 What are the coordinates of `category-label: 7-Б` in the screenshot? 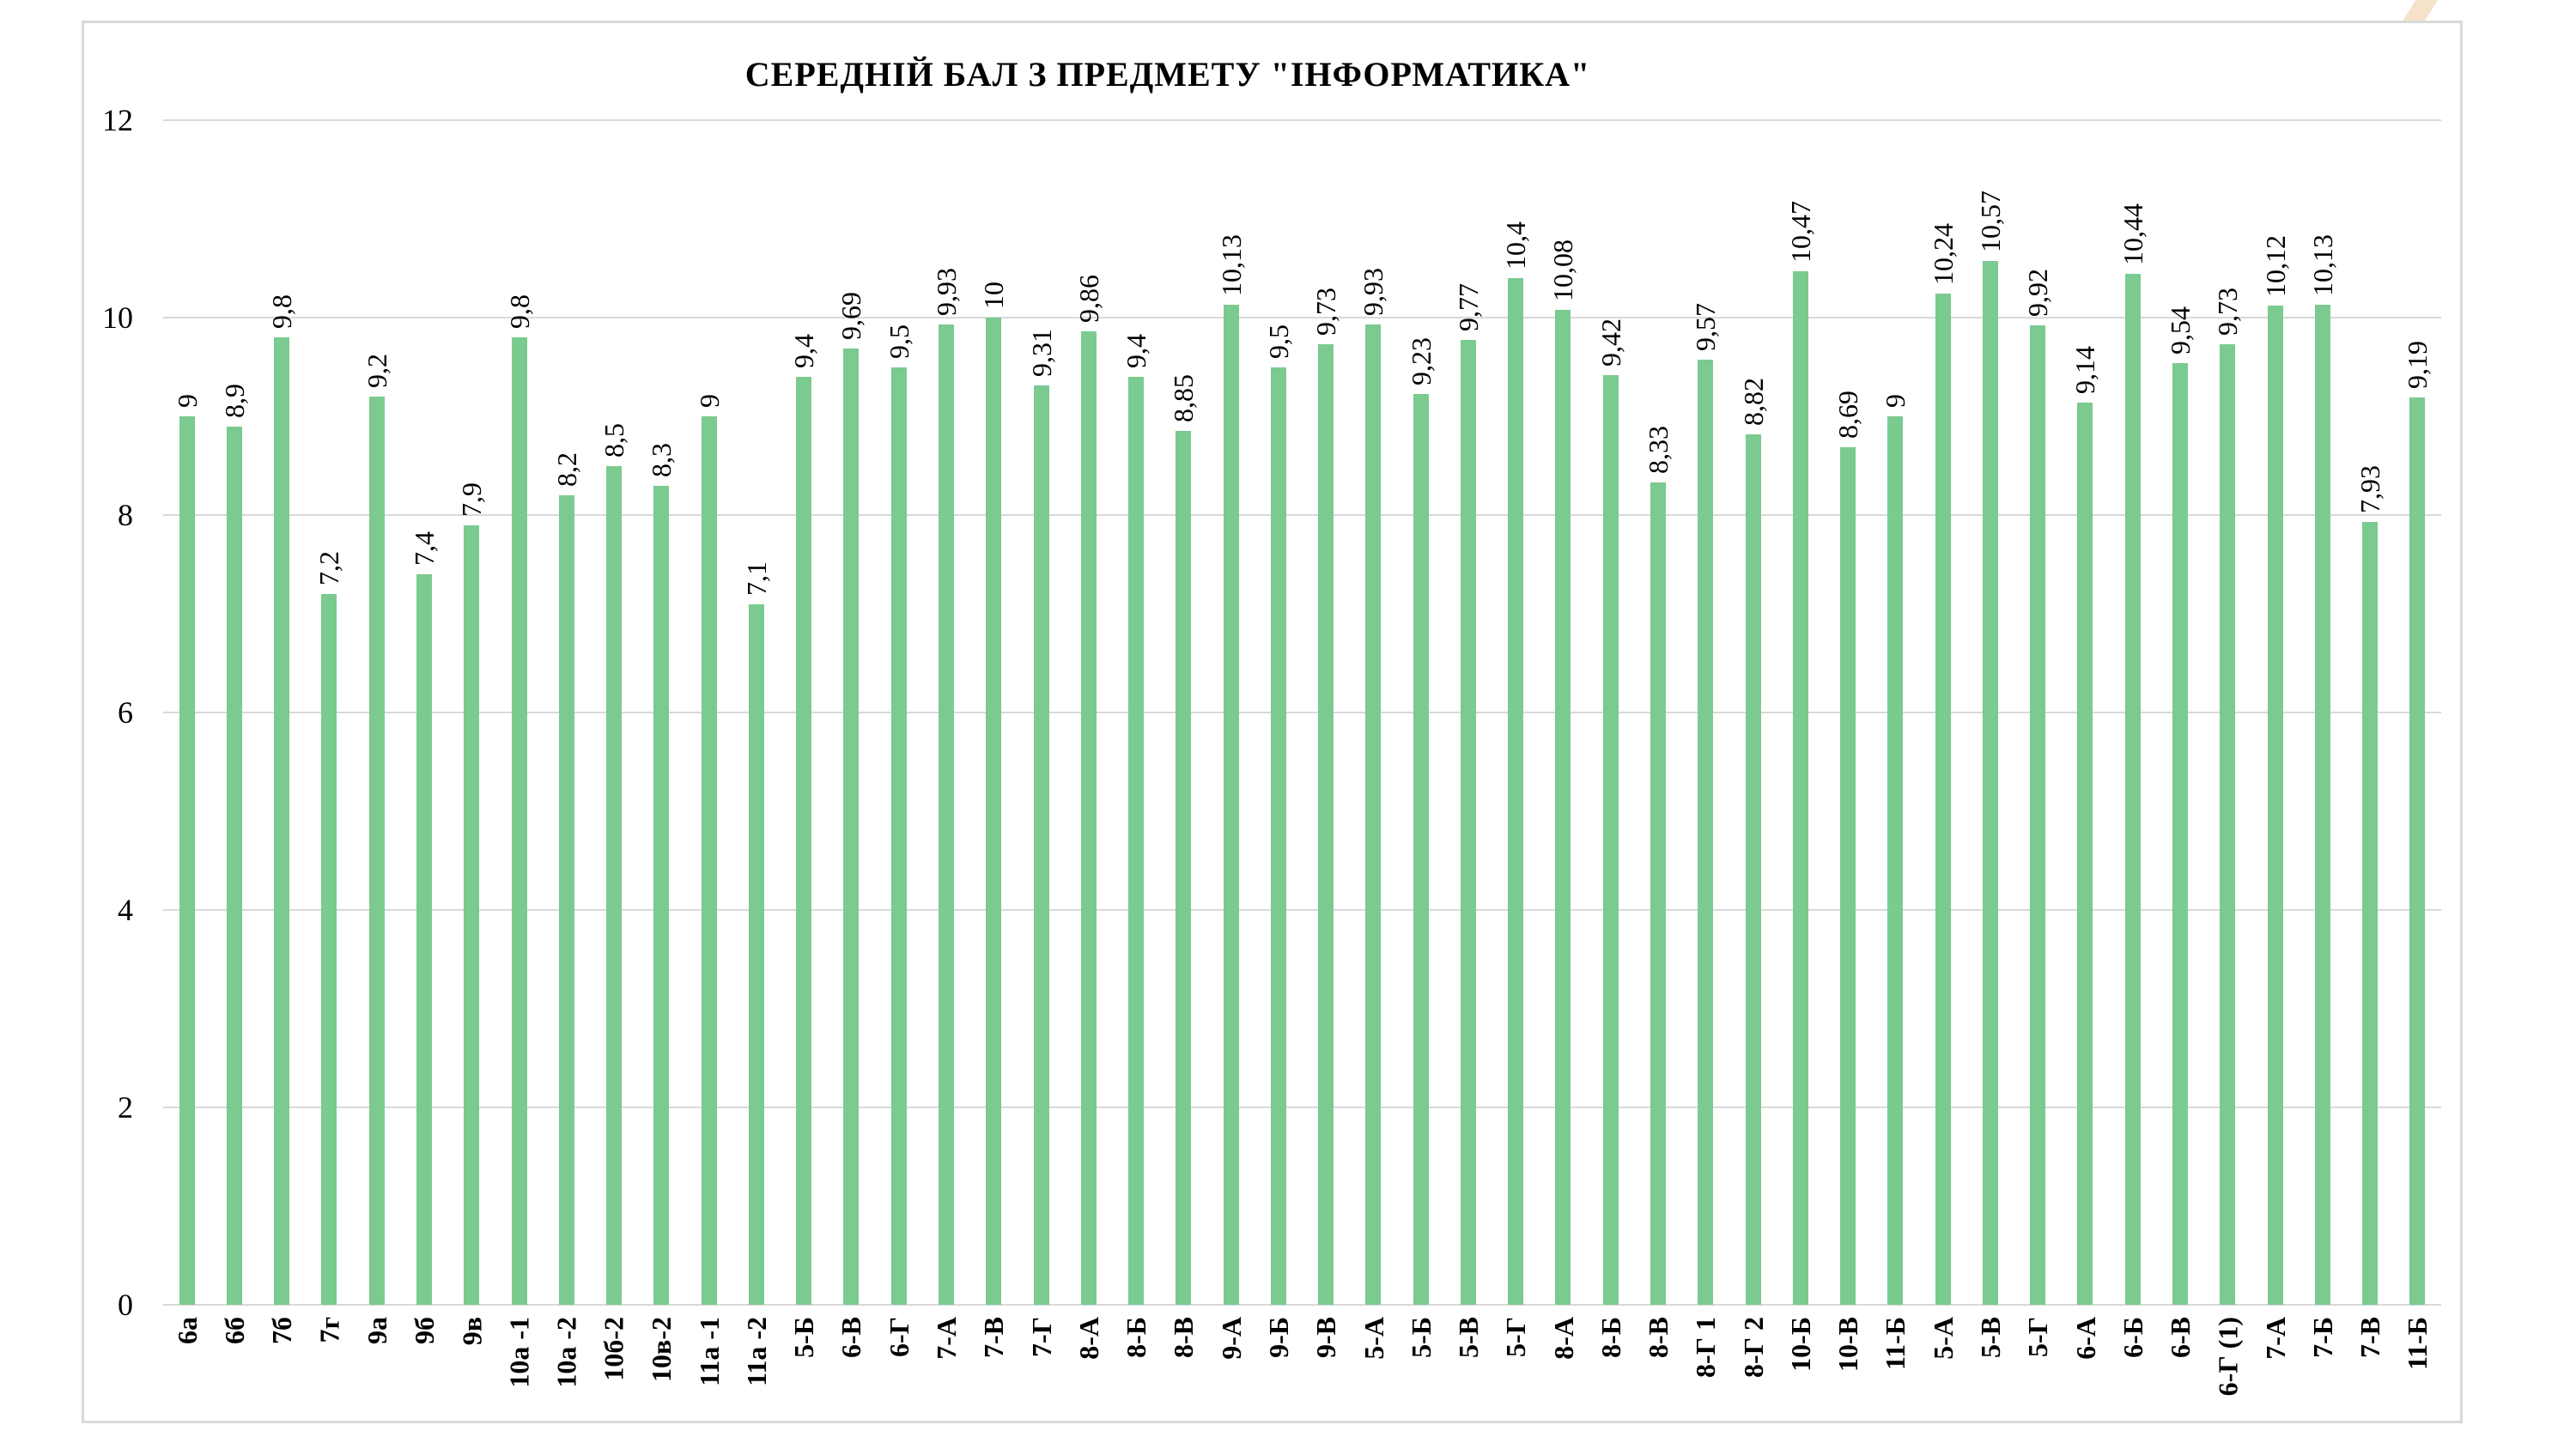 It's located at (2322, 1337).